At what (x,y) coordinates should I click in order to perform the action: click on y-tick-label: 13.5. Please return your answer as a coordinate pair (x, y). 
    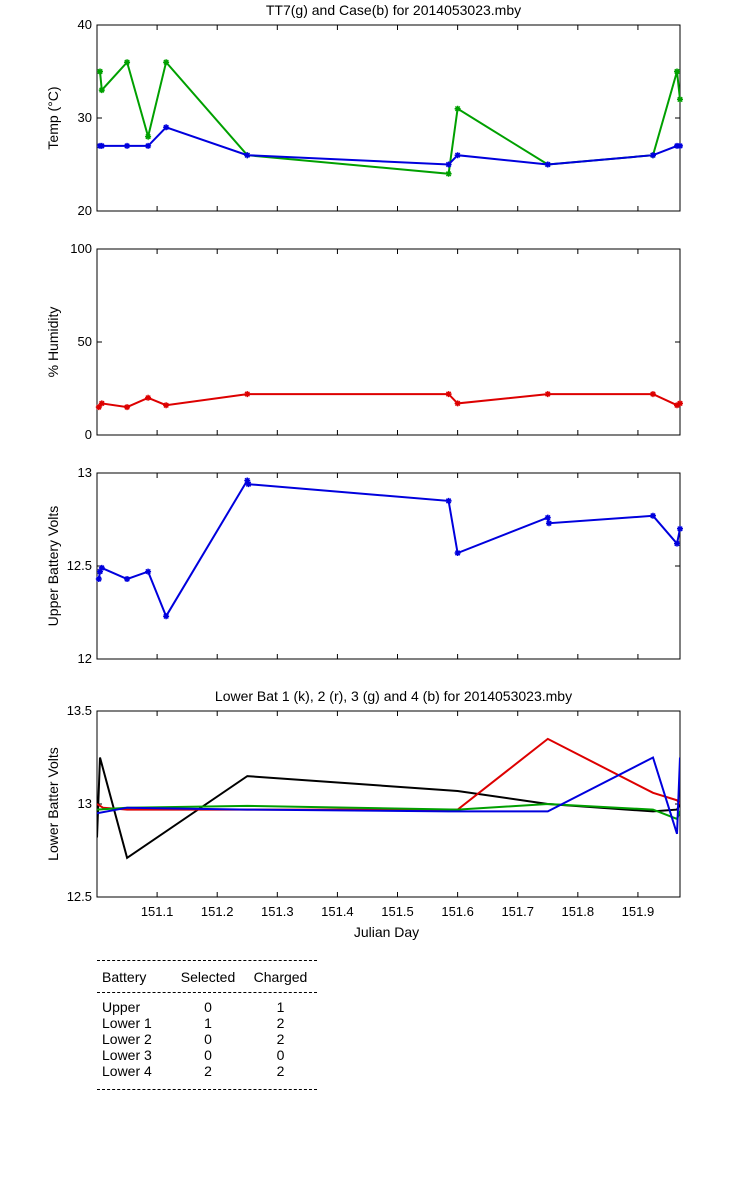
    Looking at the image, I should click on (79, 710).